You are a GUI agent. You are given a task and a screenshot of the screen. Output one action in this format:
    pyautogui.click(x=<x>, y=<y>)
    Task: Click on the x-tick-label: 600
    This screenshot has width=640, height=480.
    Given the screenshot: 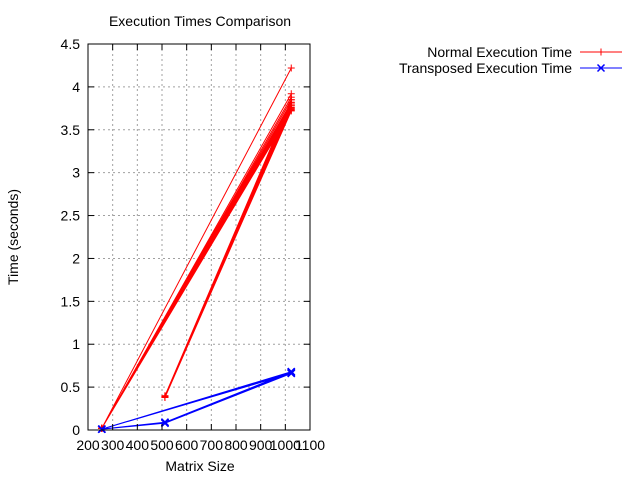 What is the action you would take?
    pyautogui.click(x=187, y=445)
    